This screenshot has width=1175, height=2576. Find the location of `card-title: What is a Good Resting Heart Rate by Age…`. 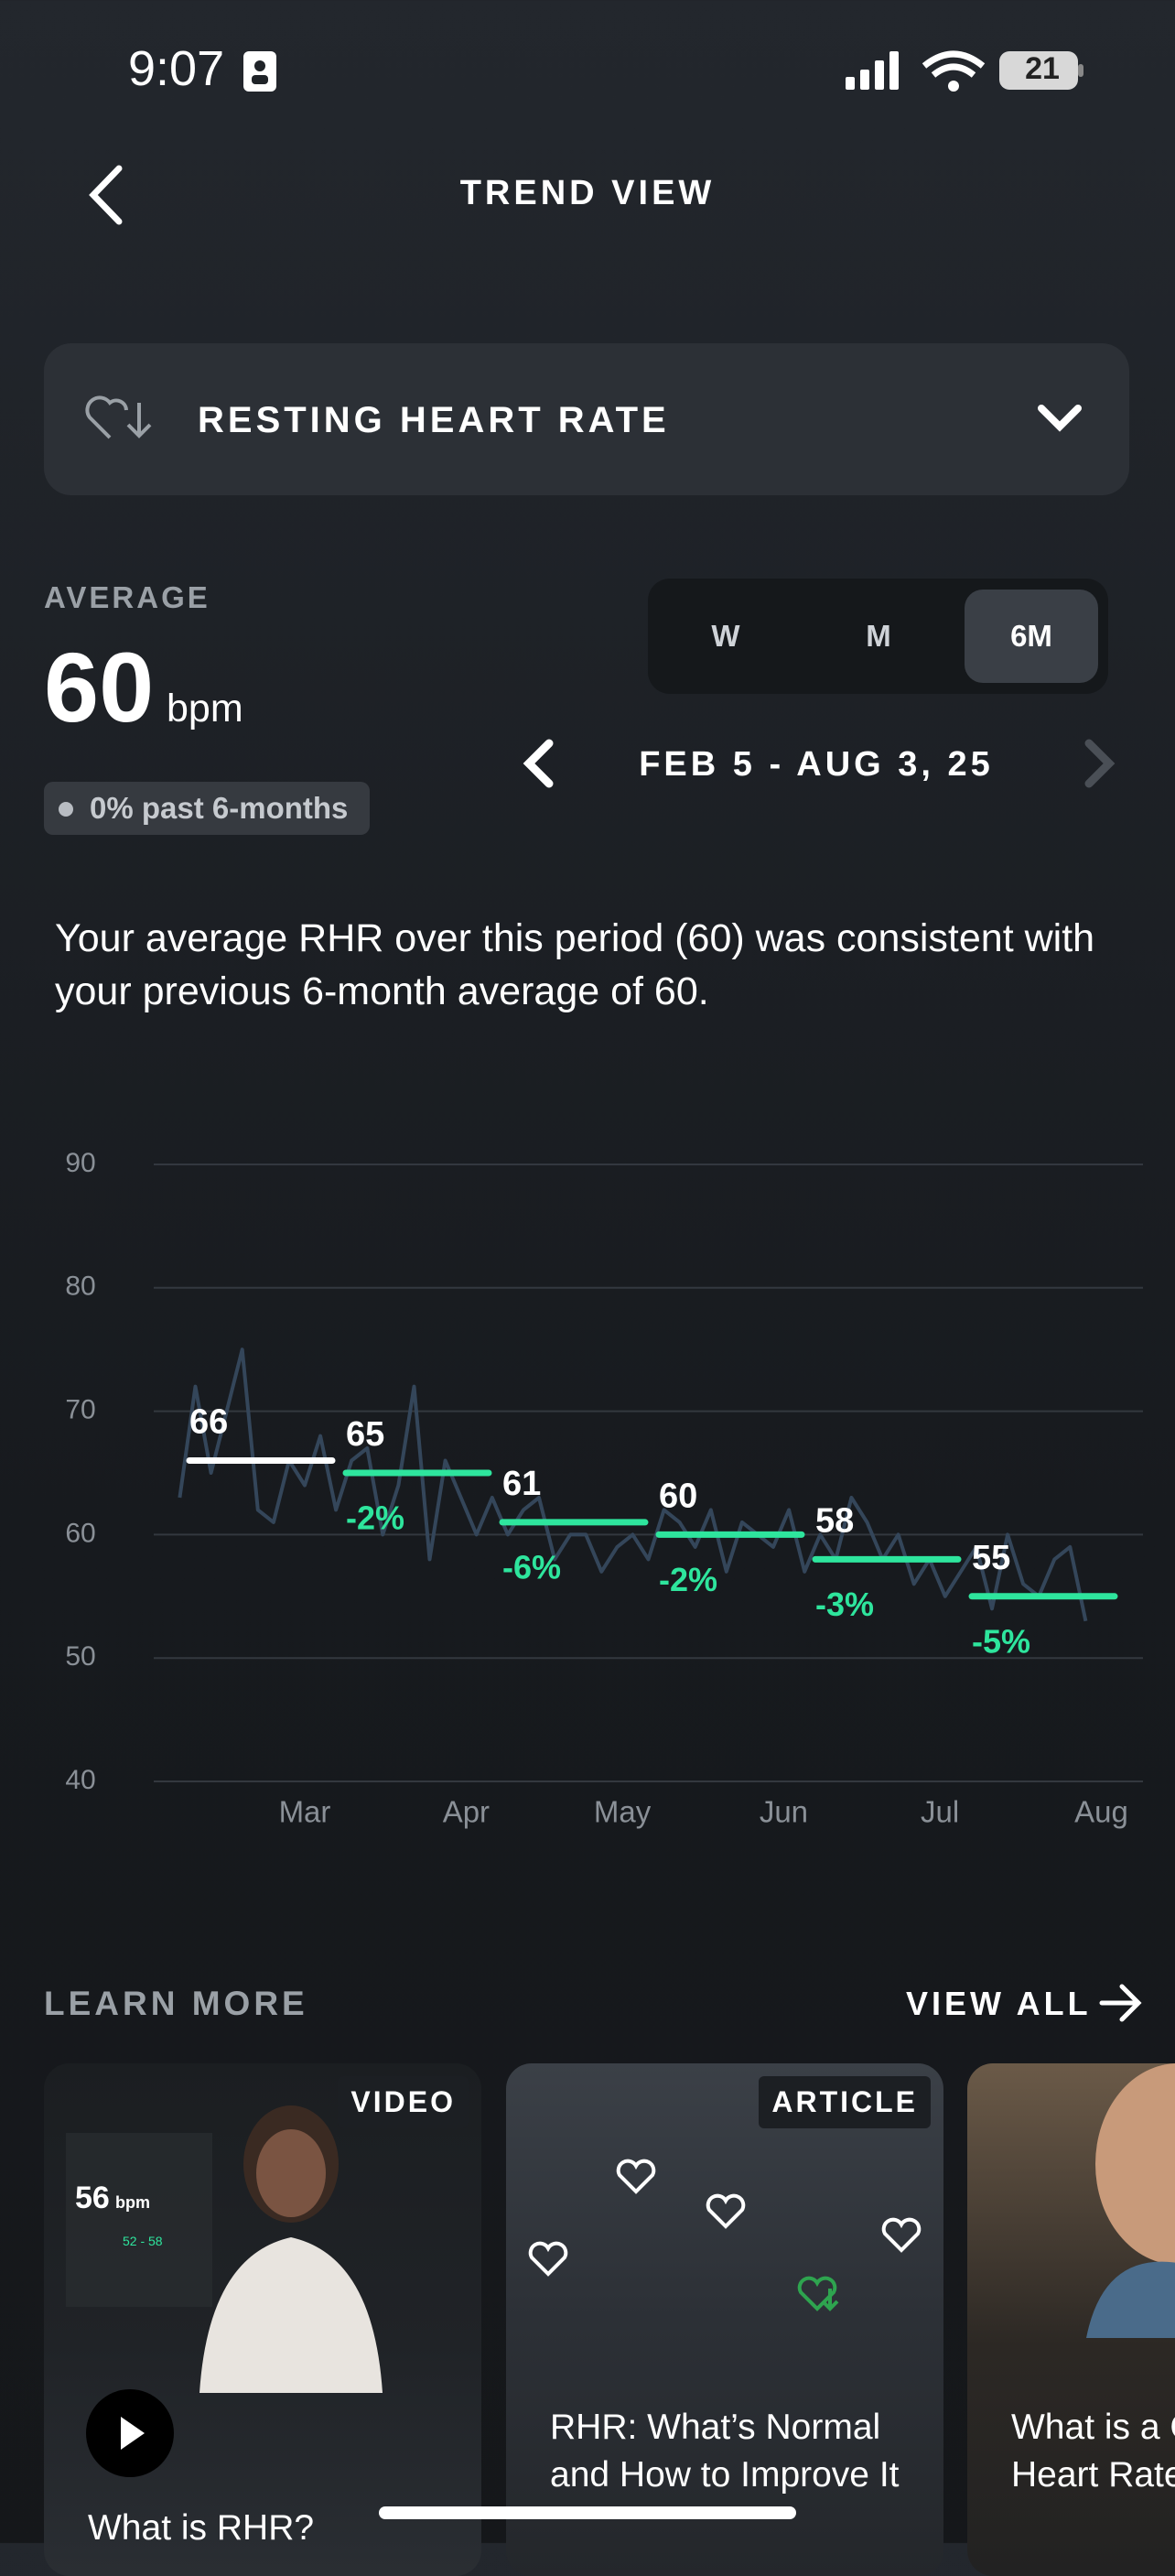

card-title: What is a Good Resting Heart Rate by Age… is located at coordinates (1093, 2452).